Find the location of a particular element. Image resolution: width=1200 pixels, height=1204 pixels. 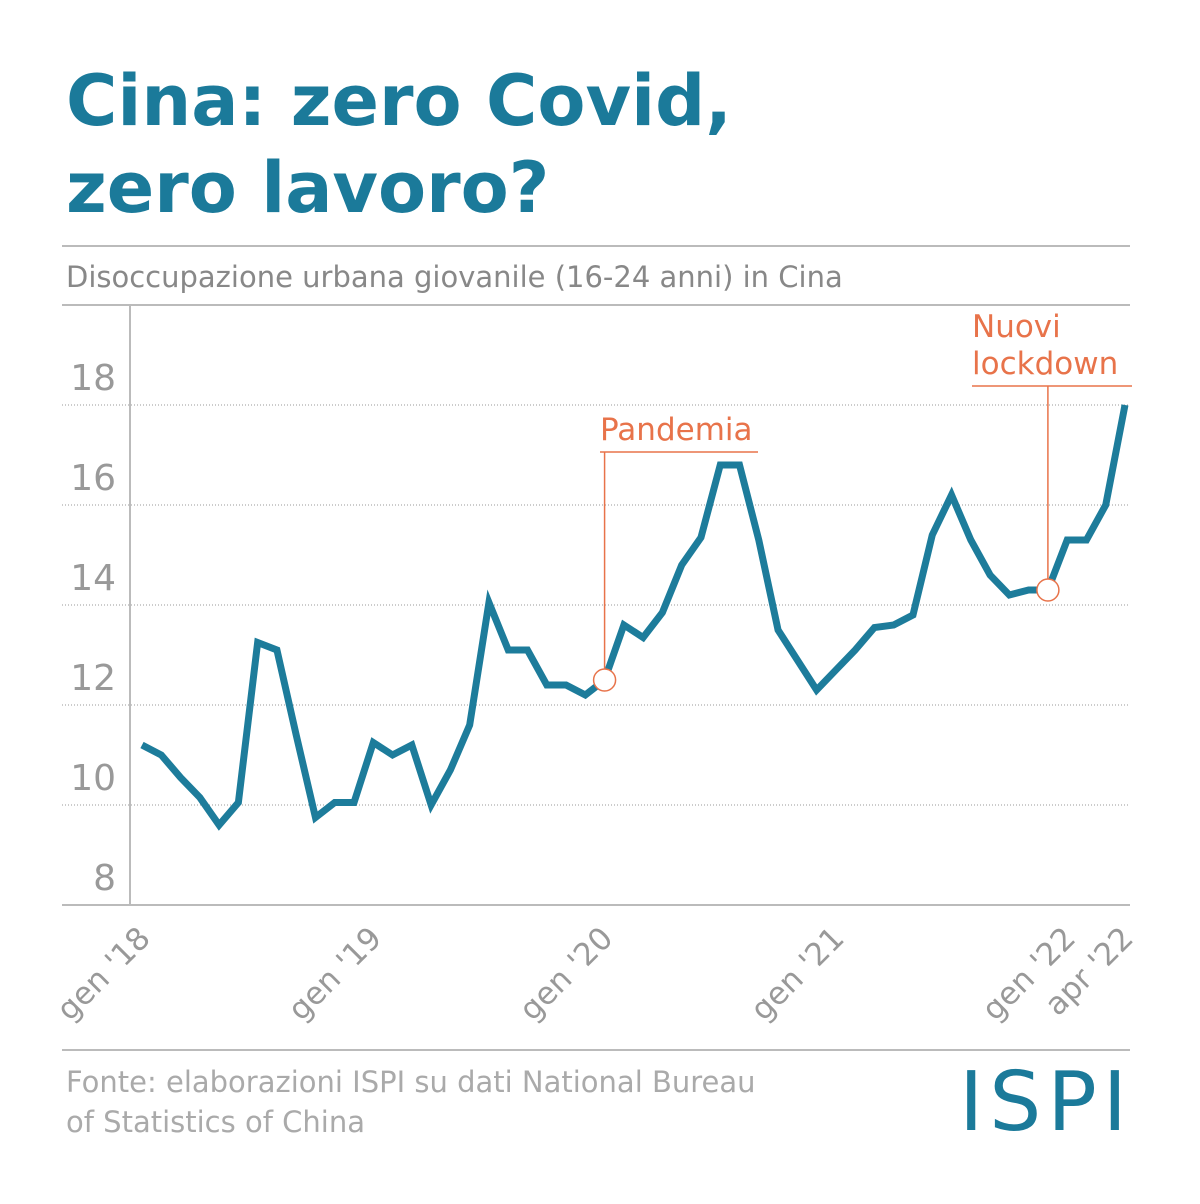

annotation: Pandemia is located at coordinates (676, 430).